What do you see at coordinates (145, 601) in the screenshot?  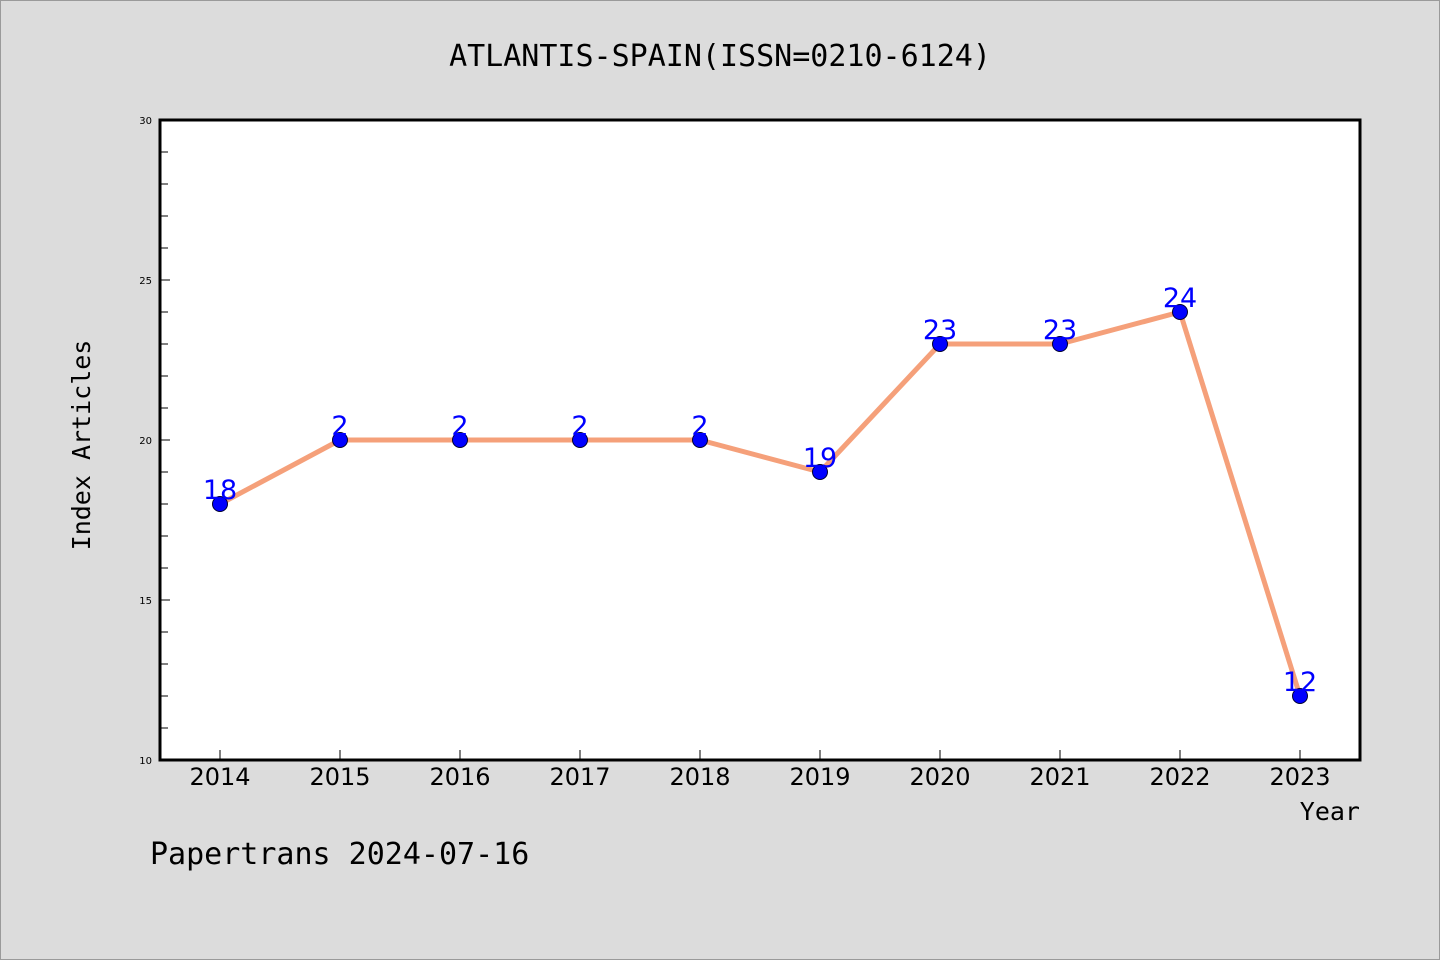 I see `y-tick-label: 15` at bounding box center [145, 601].